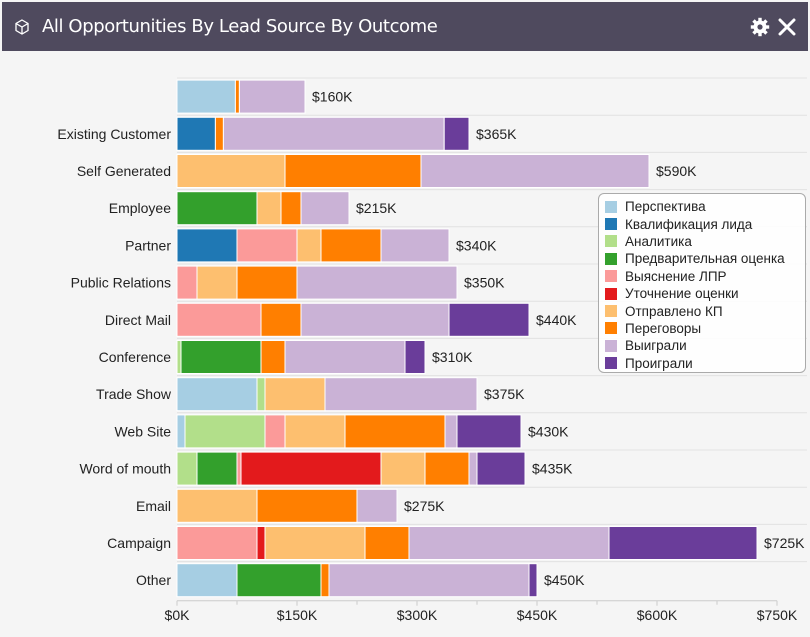 The height and width of the screenshot is (637, 810). Describe the element at coordinates (297, 615) in the screenshot. I see `x-tick-label: $150K` at that location.